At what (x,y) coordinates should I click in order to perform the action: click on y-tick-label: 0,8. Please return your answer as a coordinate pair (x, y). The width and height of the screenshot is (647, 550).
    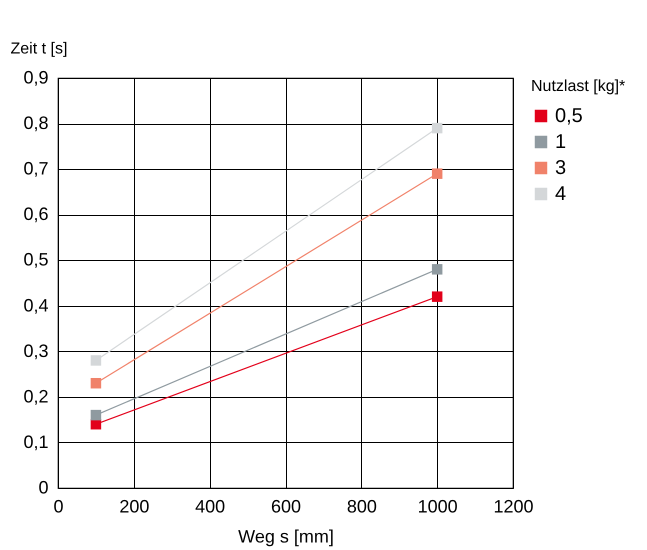
    Looking at the image, I should click on (35, 123).